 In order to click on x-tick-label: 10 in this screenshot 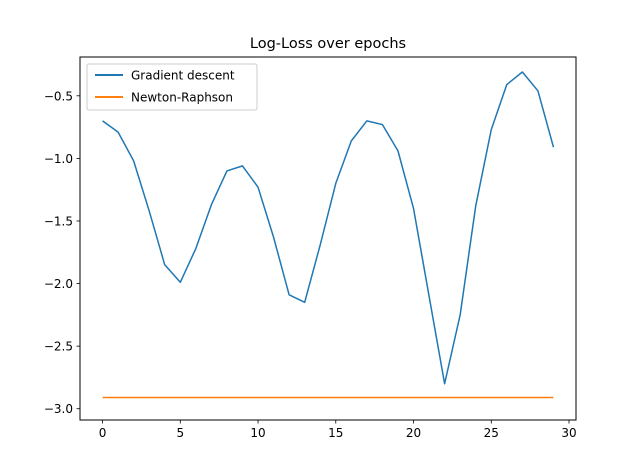, I will do `click(257, 433)`.